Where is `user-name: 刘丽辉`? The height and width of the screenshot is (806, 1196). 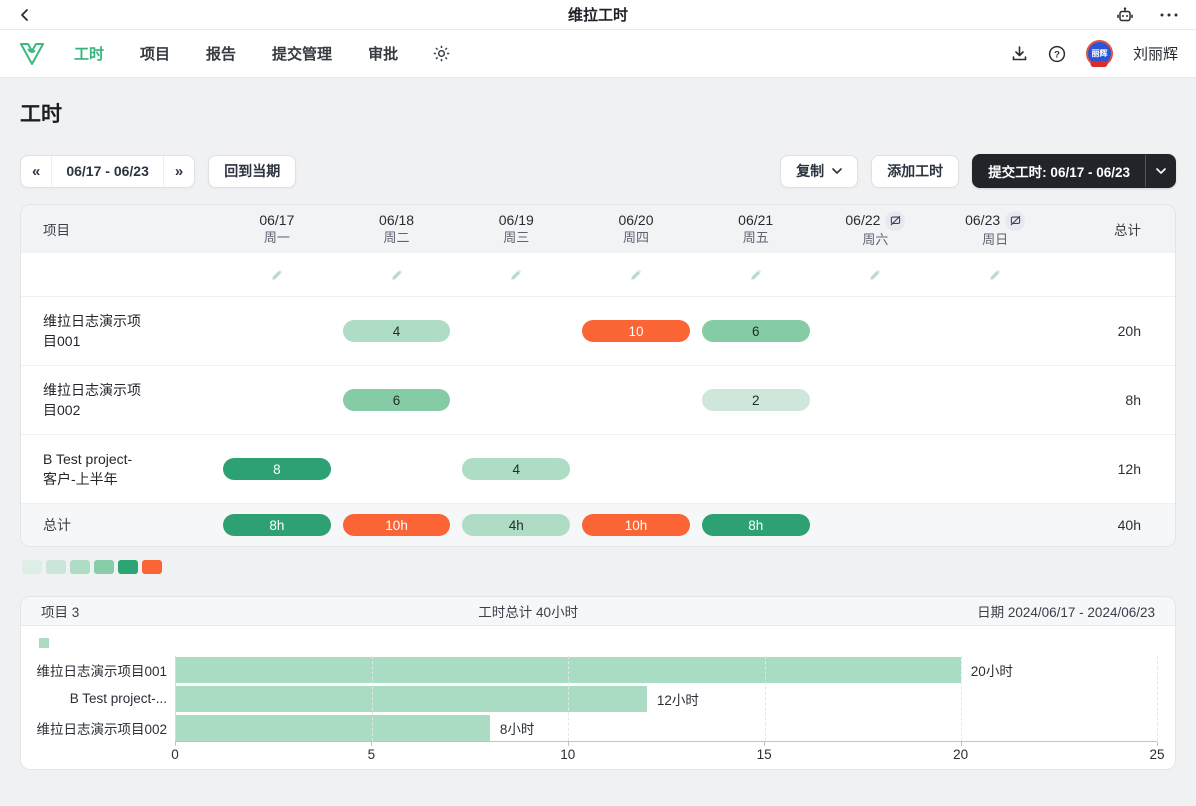 user-name: 刘丽辉 is located at coordinates (1155, 54).